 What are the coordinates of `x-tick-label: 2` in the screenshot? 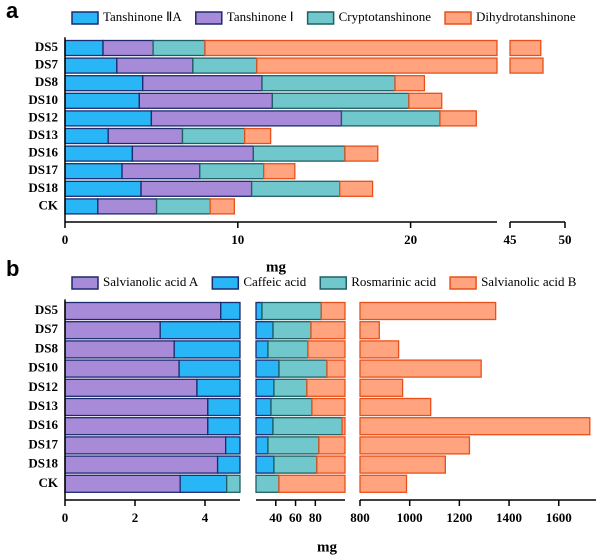 It's located at (135, 517).